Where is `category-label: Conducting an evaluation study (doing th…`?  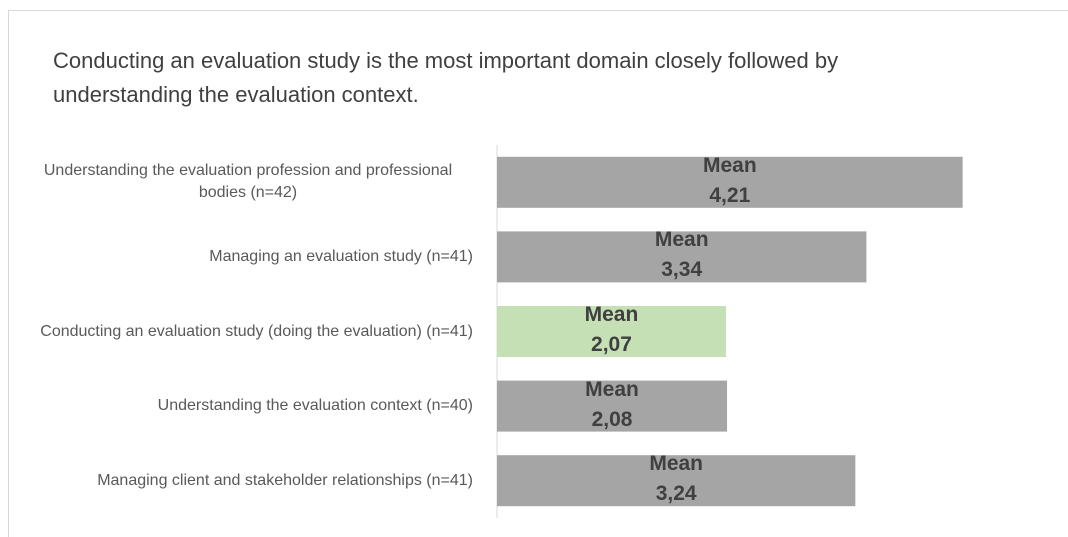 category-label: Conducting an evaluation study (doing th… is located at coordinates (246, 332).